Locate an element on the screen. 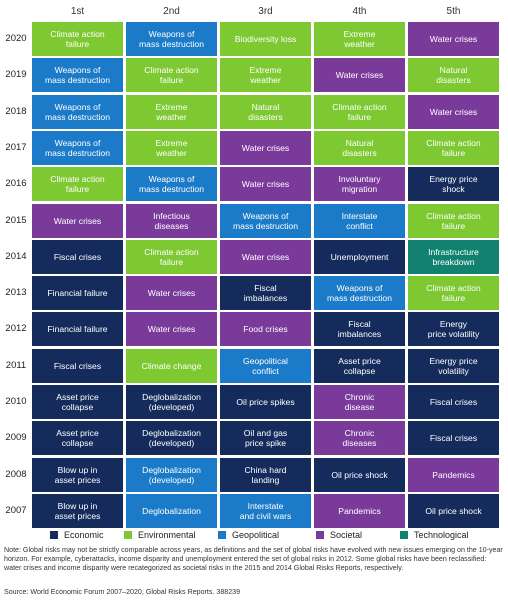  risk-cell: Energy price volatility is located at coordinates (453, 365).